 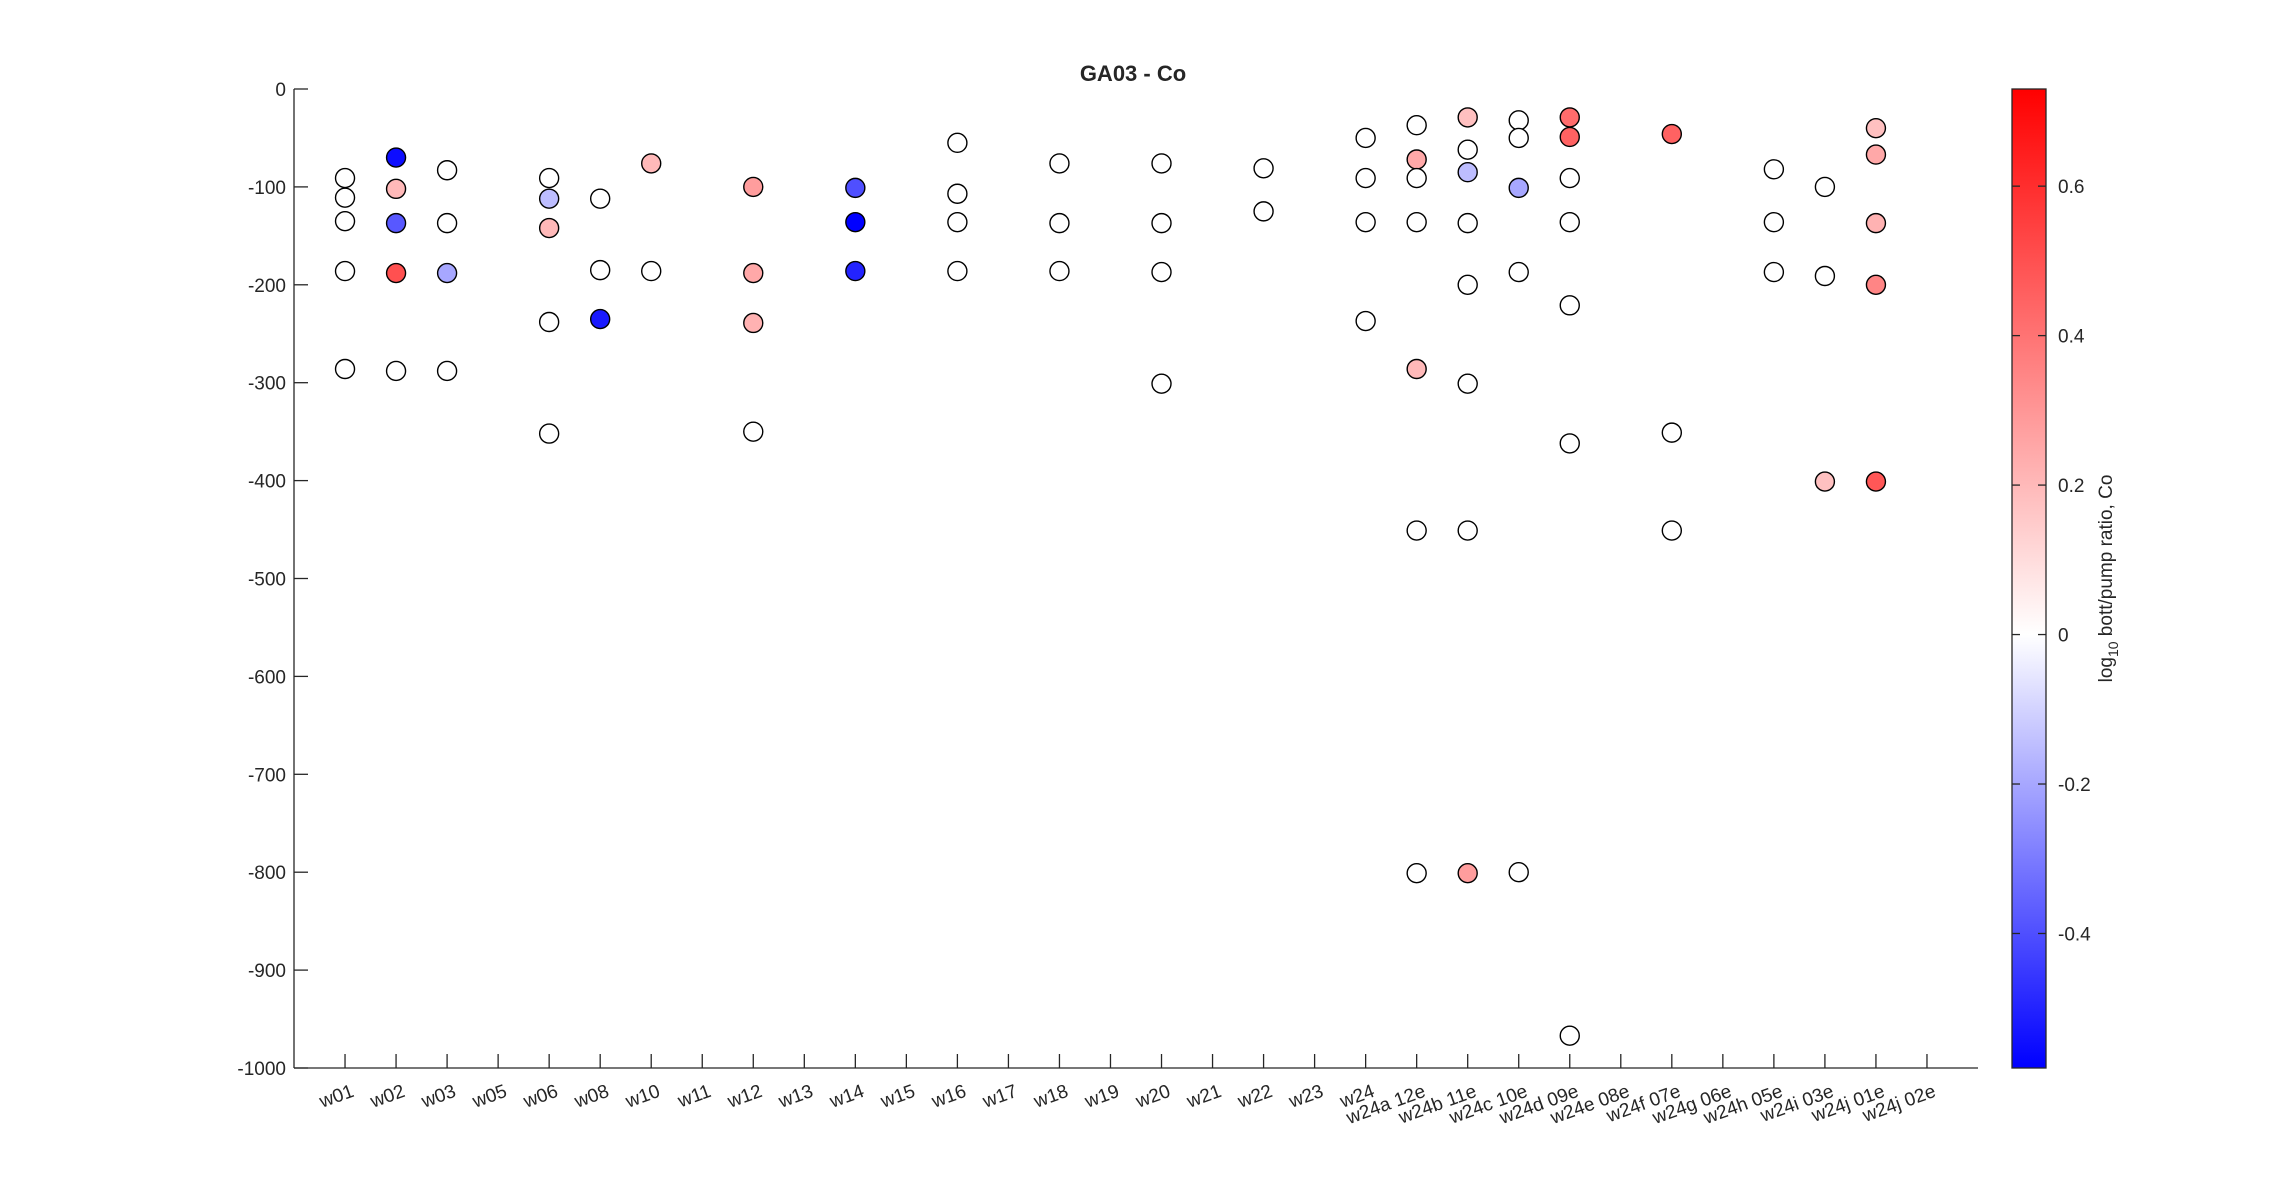 I want to click on x-tick-label: w16, so click(x=948, y=1097).